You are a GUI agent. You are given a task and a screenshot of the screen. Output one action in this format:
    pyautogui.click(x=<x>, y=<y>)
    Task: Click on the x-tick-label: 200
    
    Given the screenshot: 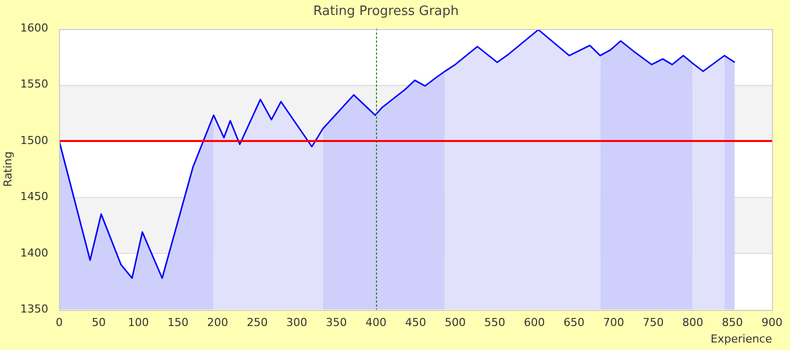 What is the action you would take?
    pyautogui.click(x=217, y=323)
    